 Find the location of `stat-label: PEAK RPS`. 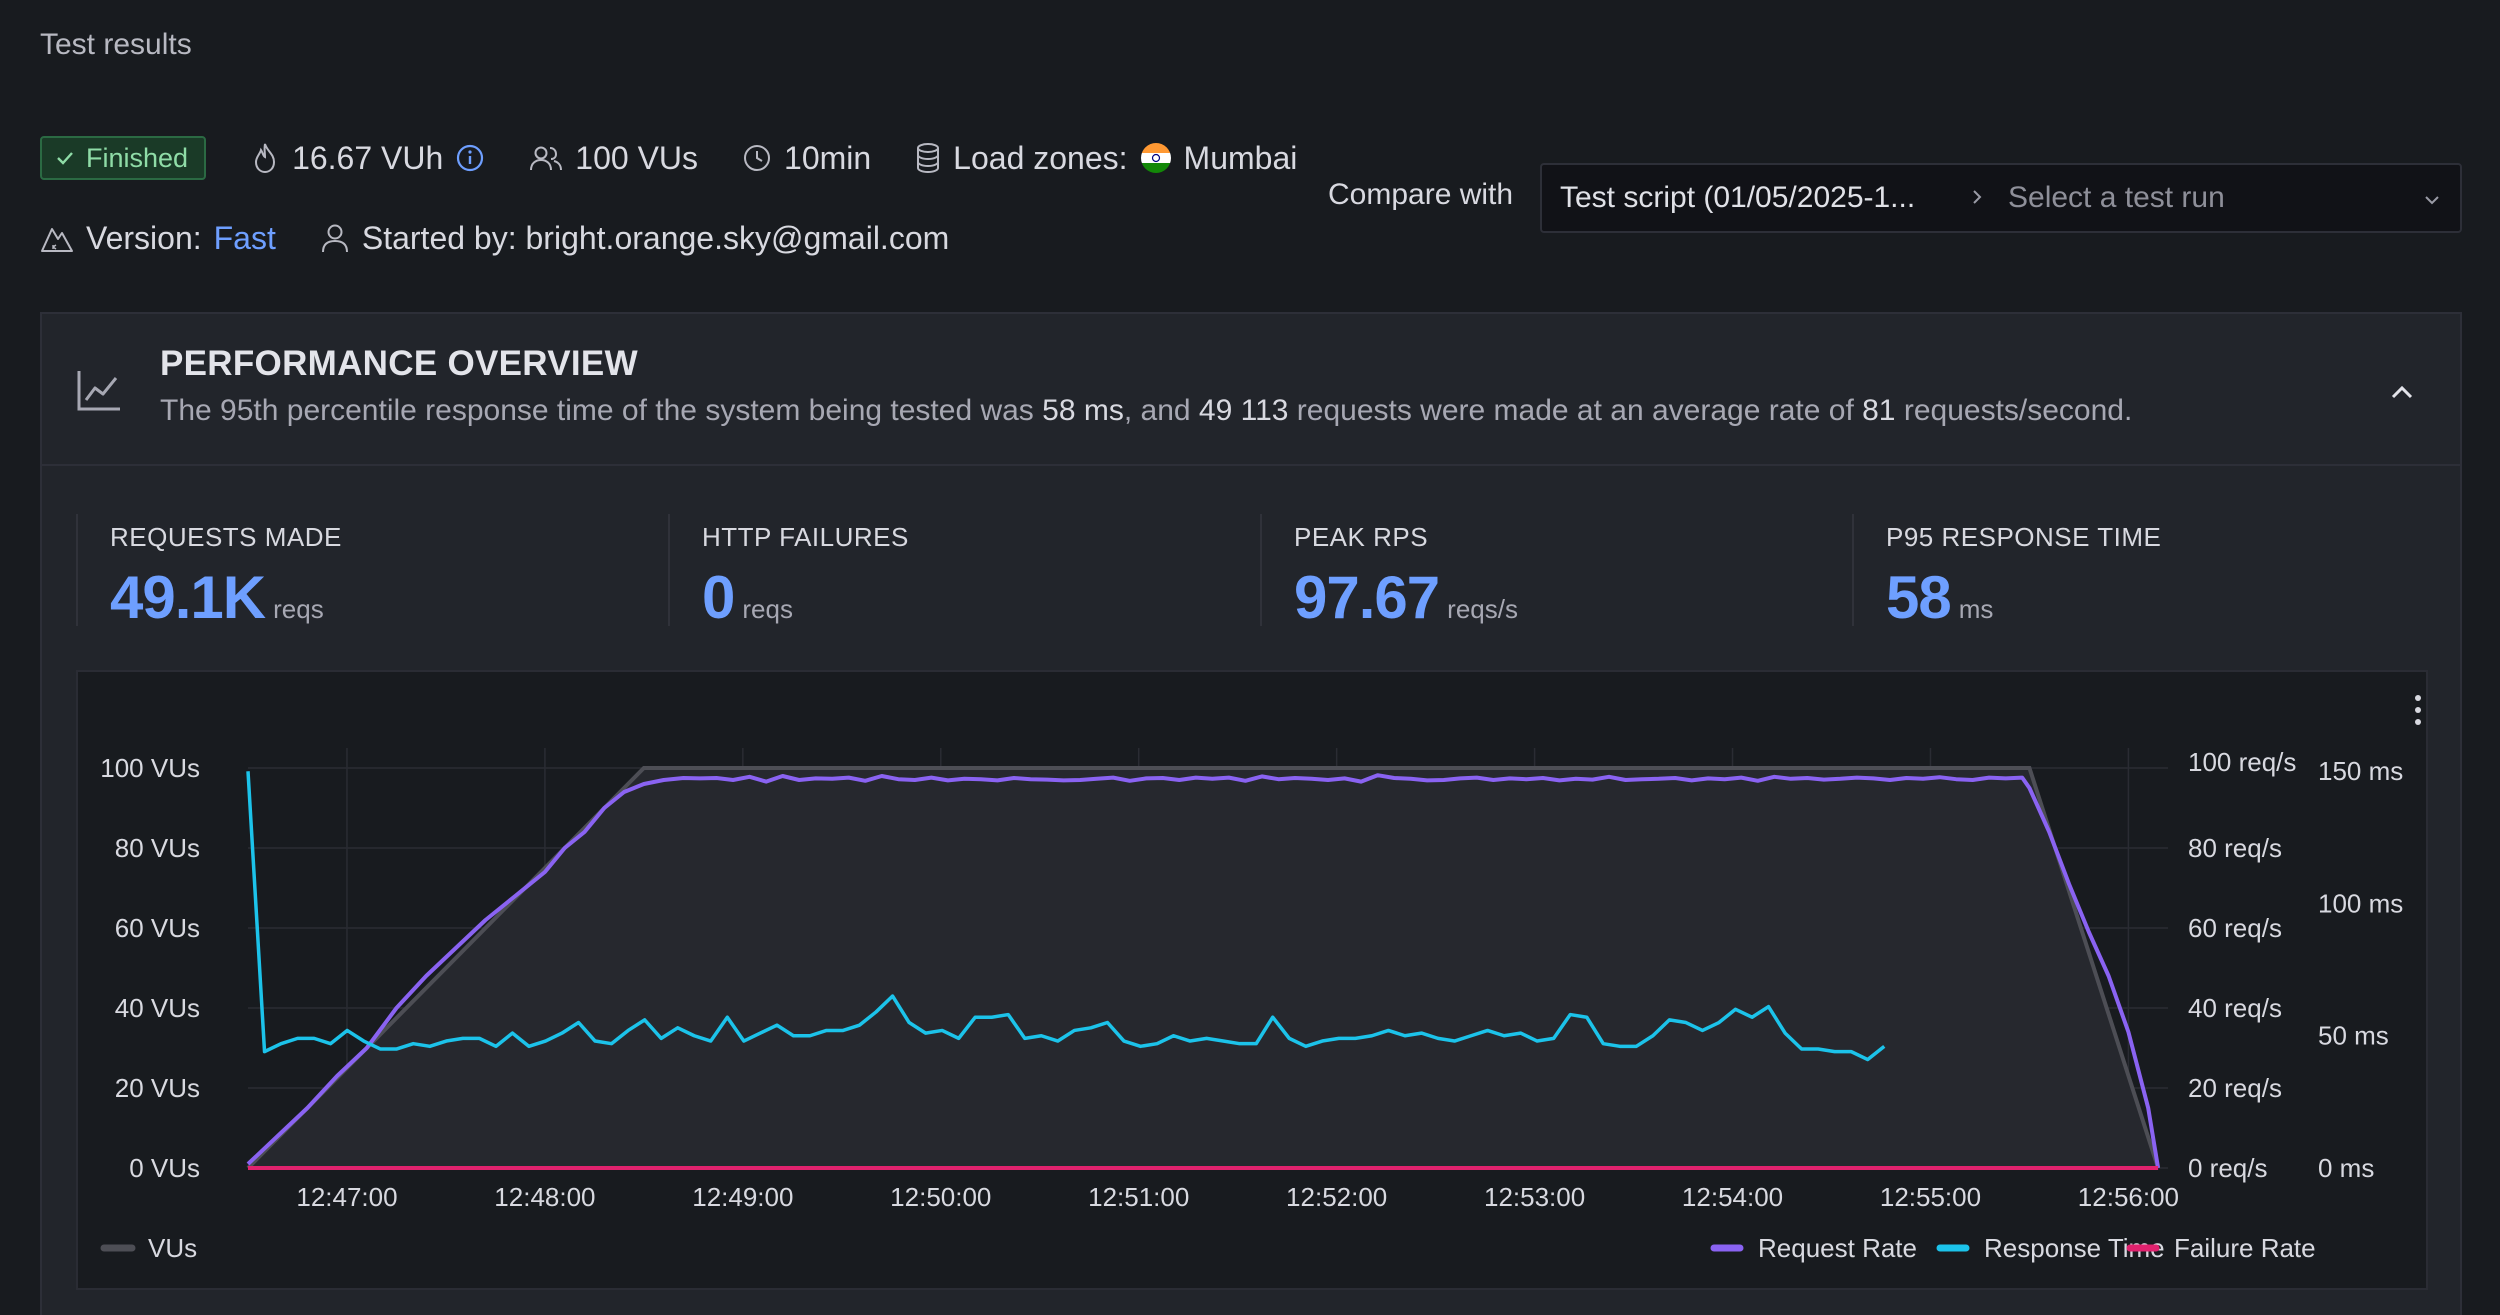

stat-label: PEAK RPS is located at coordinates (1361, 537).